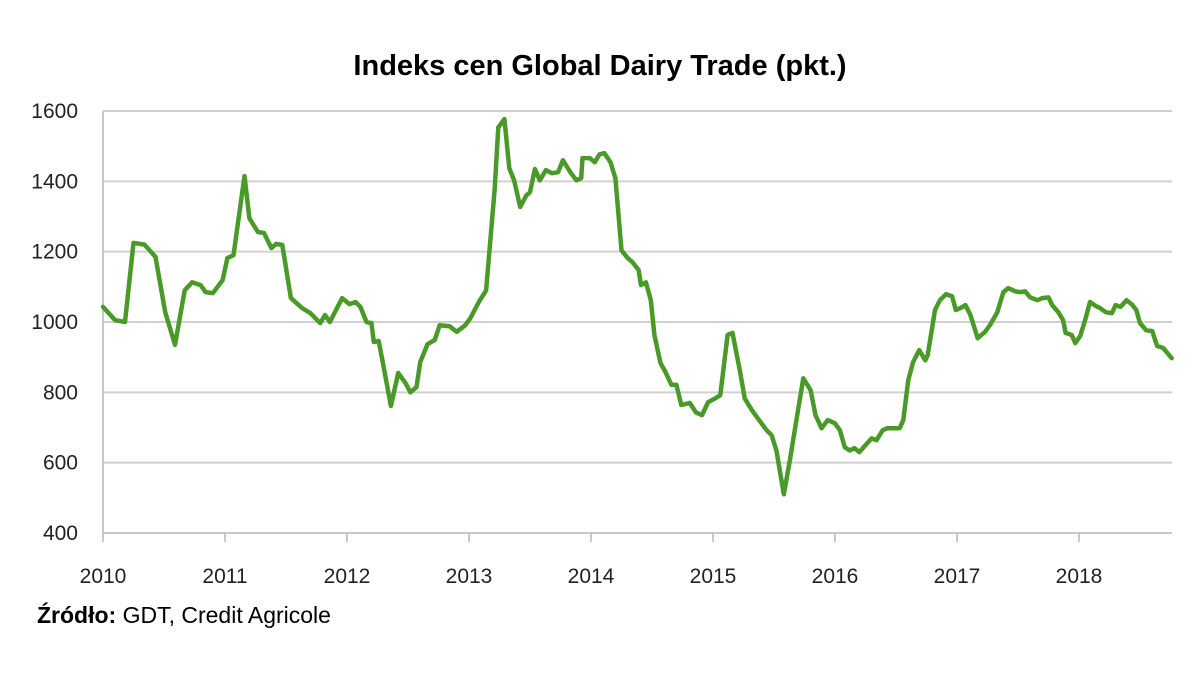  What do you see at coordinates (835, 576) in the screenshot?
I see `x-tick-label: 2016` at bounding box center [835, 576].